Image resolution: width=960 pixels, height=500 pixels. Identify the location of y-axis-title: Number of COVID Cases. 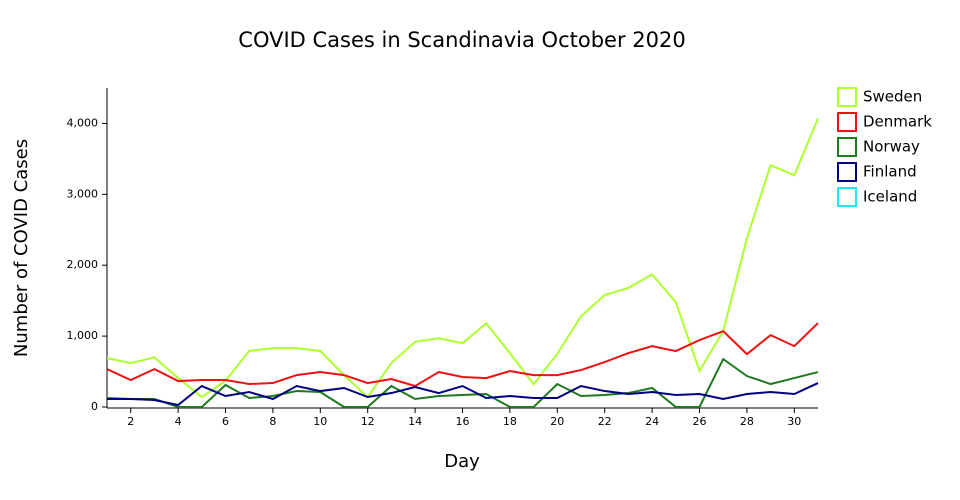
(21, 248).